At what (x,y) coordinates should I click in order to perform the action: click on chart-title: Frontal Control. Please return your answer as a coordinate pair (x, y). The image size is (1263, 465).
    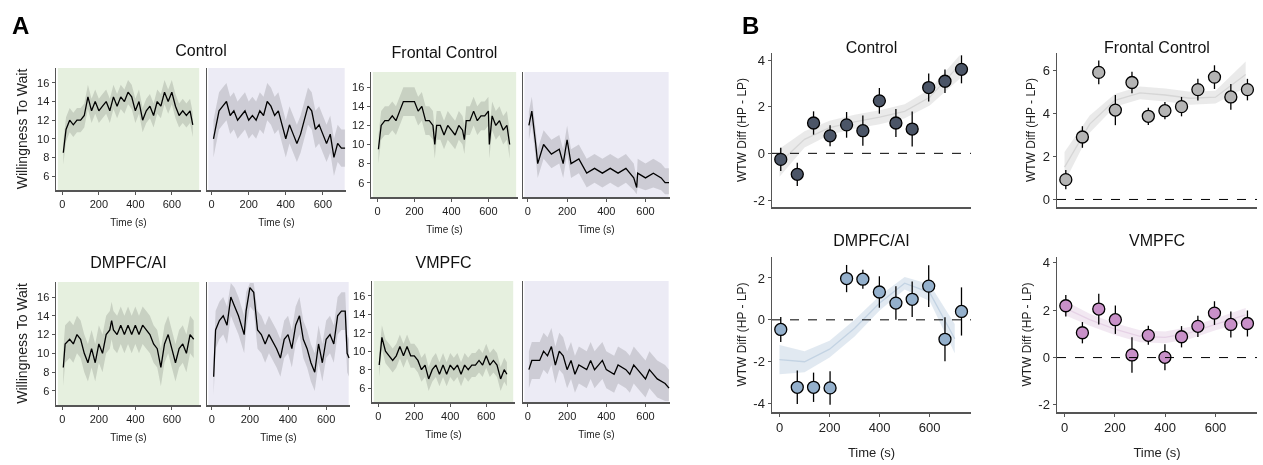
    Looking at the image, I should click on (1157, 47).